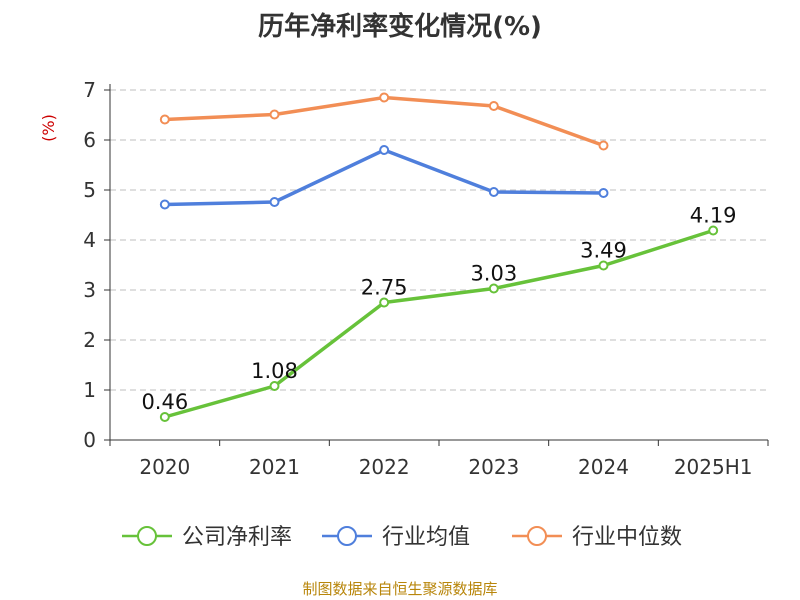  I want to click on y-tick-label: 7, so click(89, 90).